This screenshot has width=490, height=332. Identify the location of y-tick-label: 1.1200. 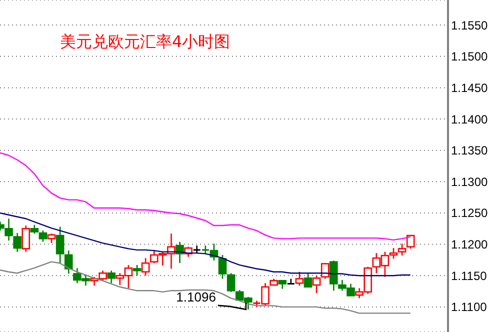
(469, 245).